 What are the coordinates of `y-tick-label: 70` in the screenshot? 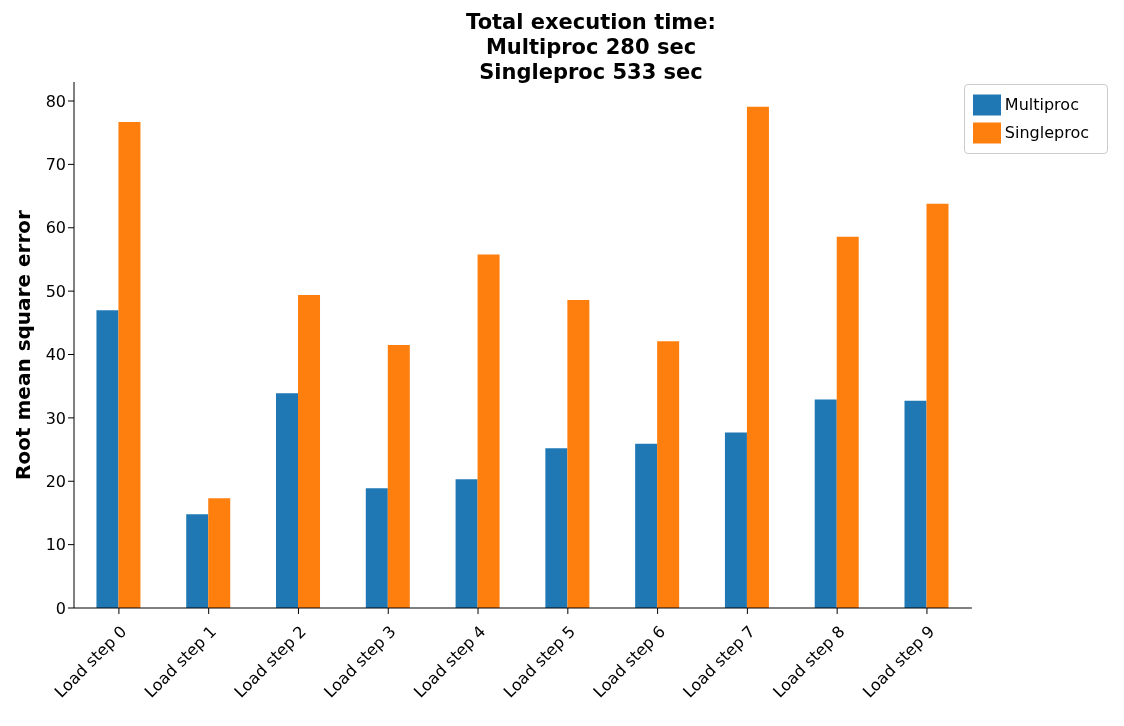 It's located at (55, 165).